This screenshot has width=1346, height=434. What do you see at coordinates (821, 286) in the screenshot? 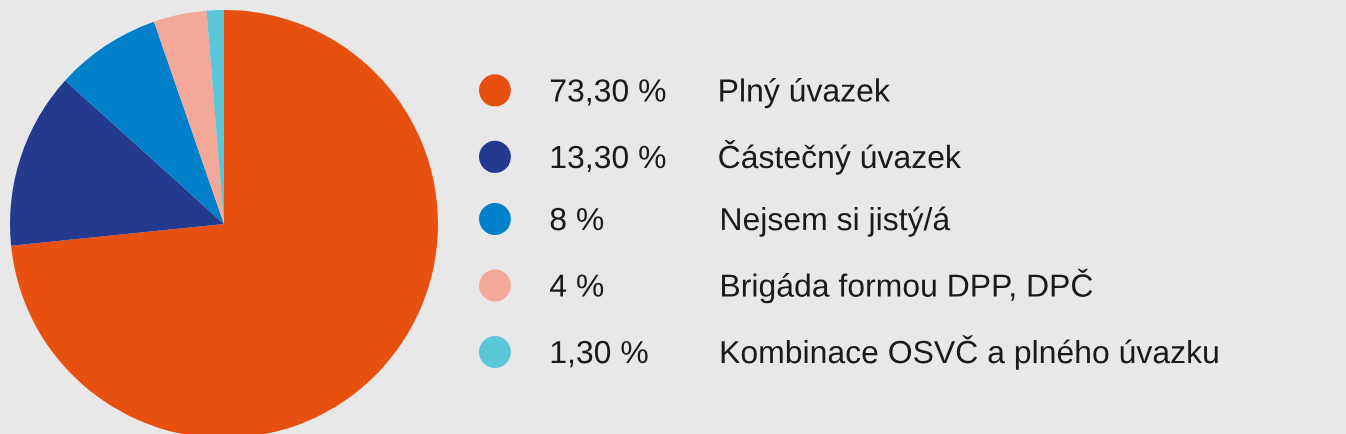
I see `legend-label: 4 % Brigáda formou DPP, DPČ` at bounding box center [821, 286].